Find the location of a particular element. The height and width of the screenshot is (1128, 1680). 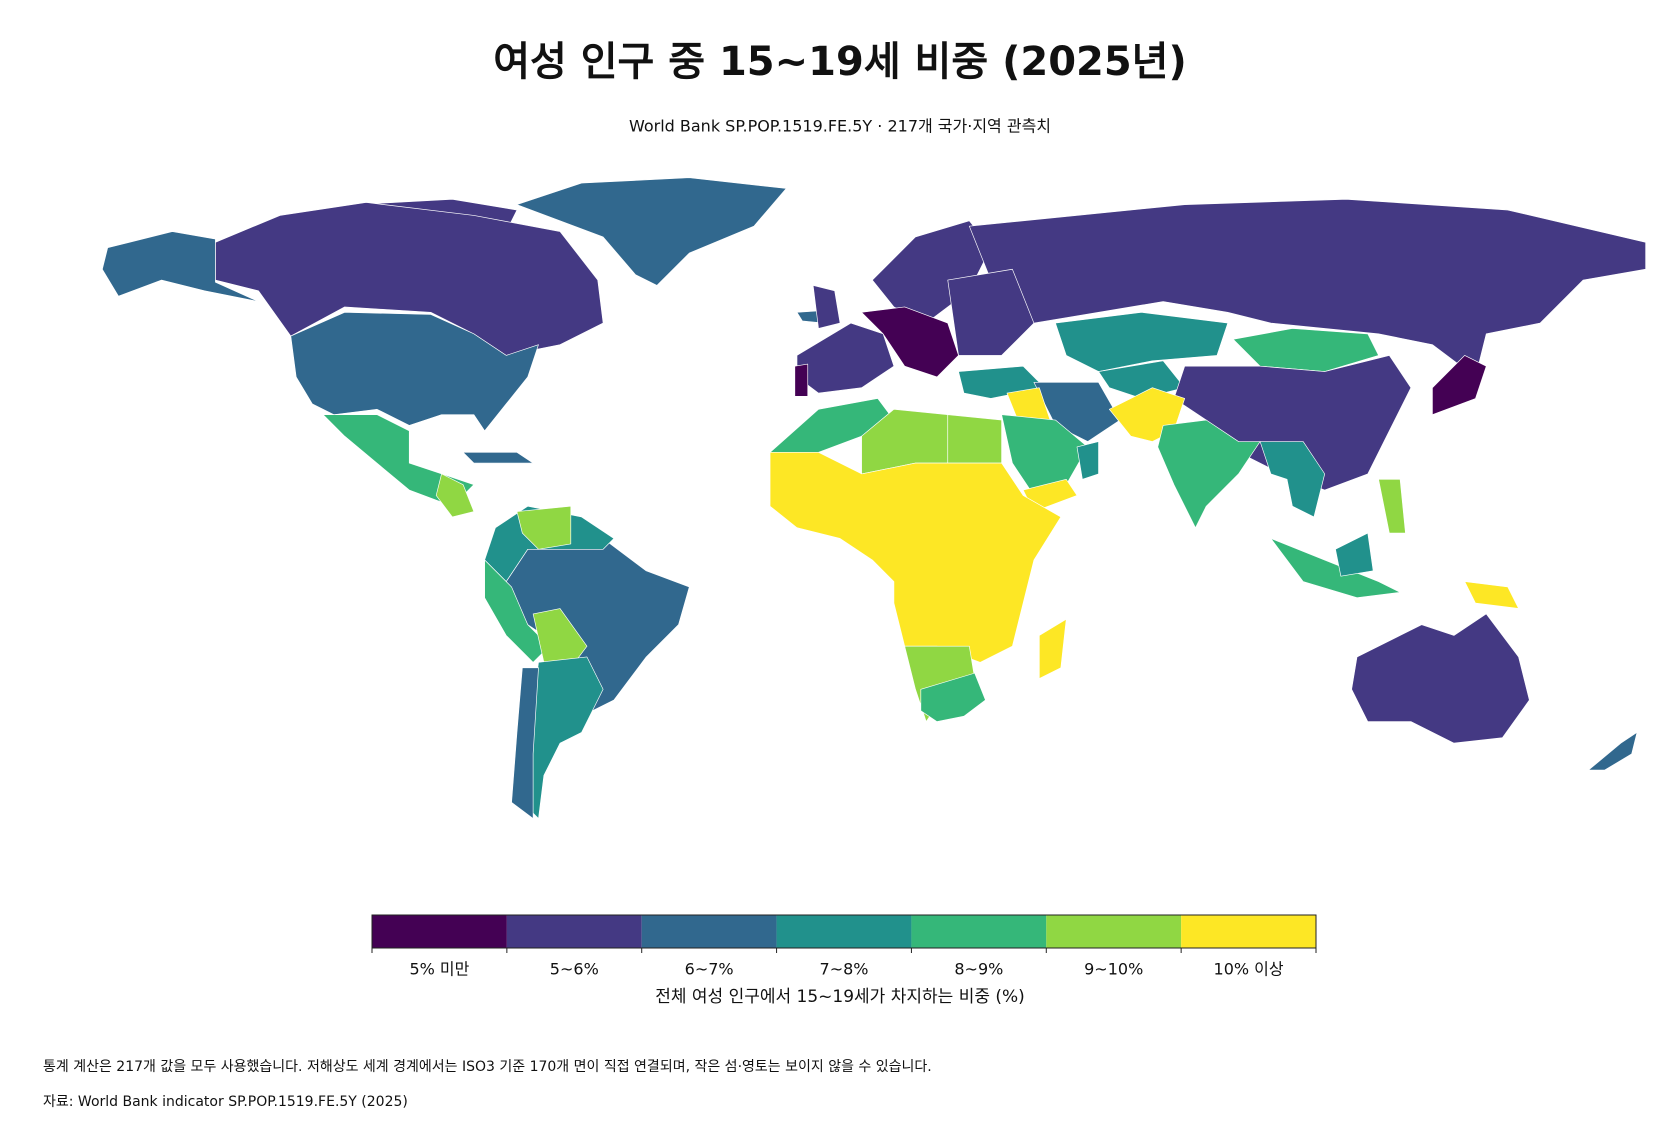

legend-label: 5% 미만 is located at coordinates (439, 969).